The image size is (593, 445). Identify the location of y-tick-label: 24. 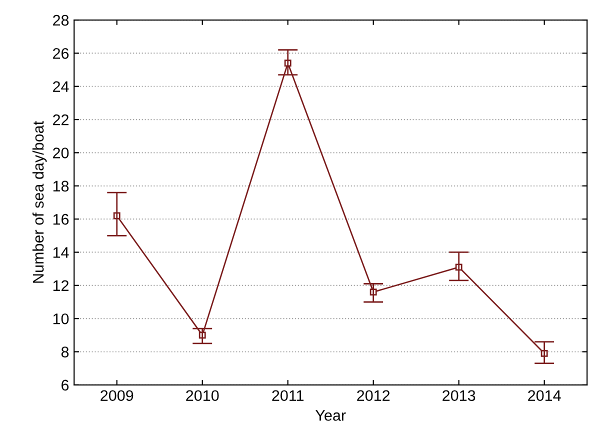
(61, 86).